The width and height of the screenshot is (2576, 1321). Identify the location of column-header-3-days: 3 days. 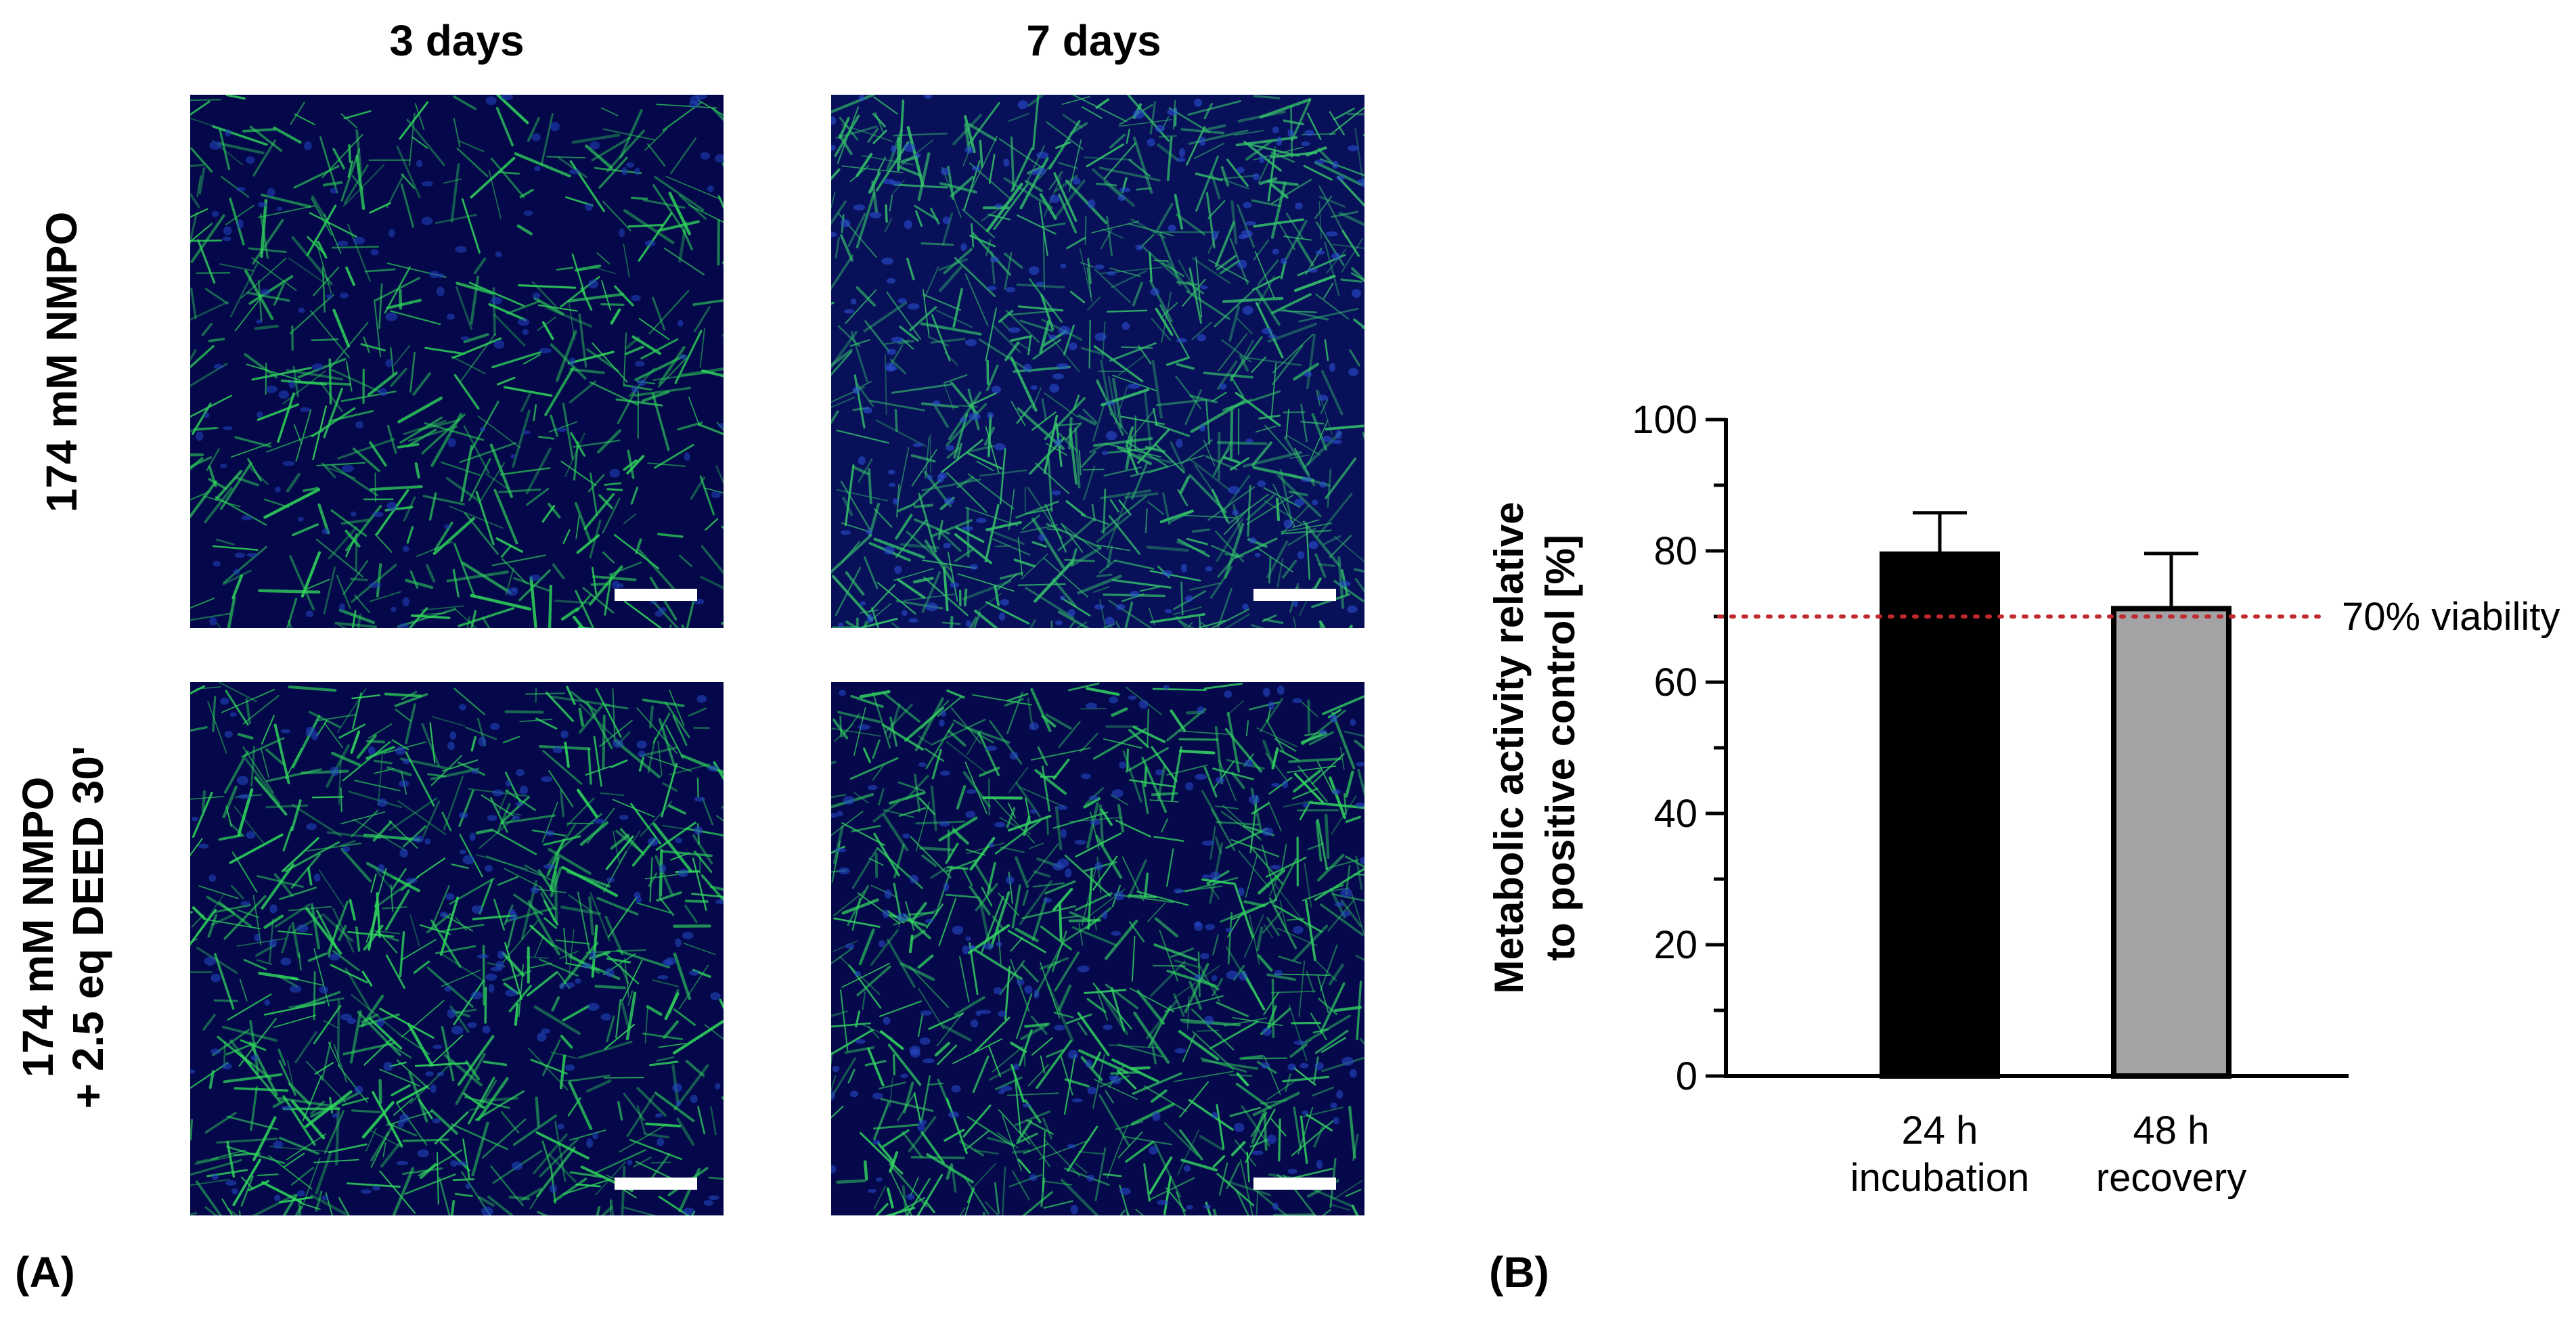
(457, 40).